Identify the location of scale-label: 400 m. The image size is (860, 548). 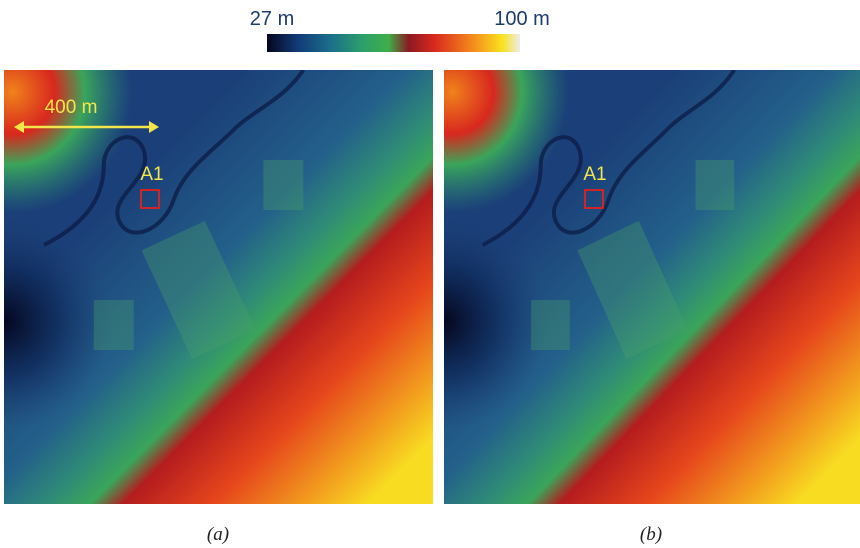
(71, 107).